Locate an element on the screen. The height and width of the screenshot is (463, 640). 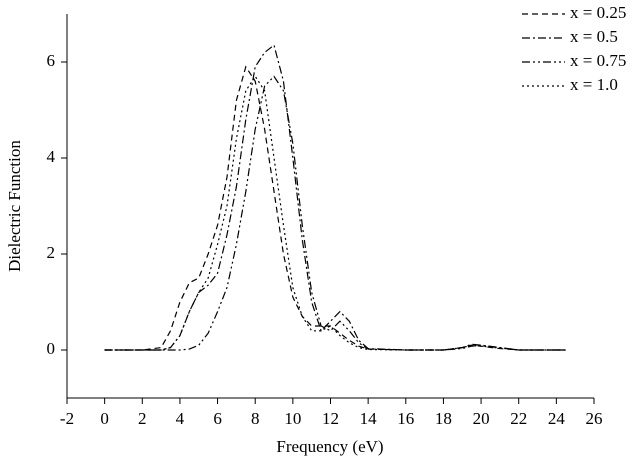
y-tick-label: 4 is located at coordinates (51, 156).